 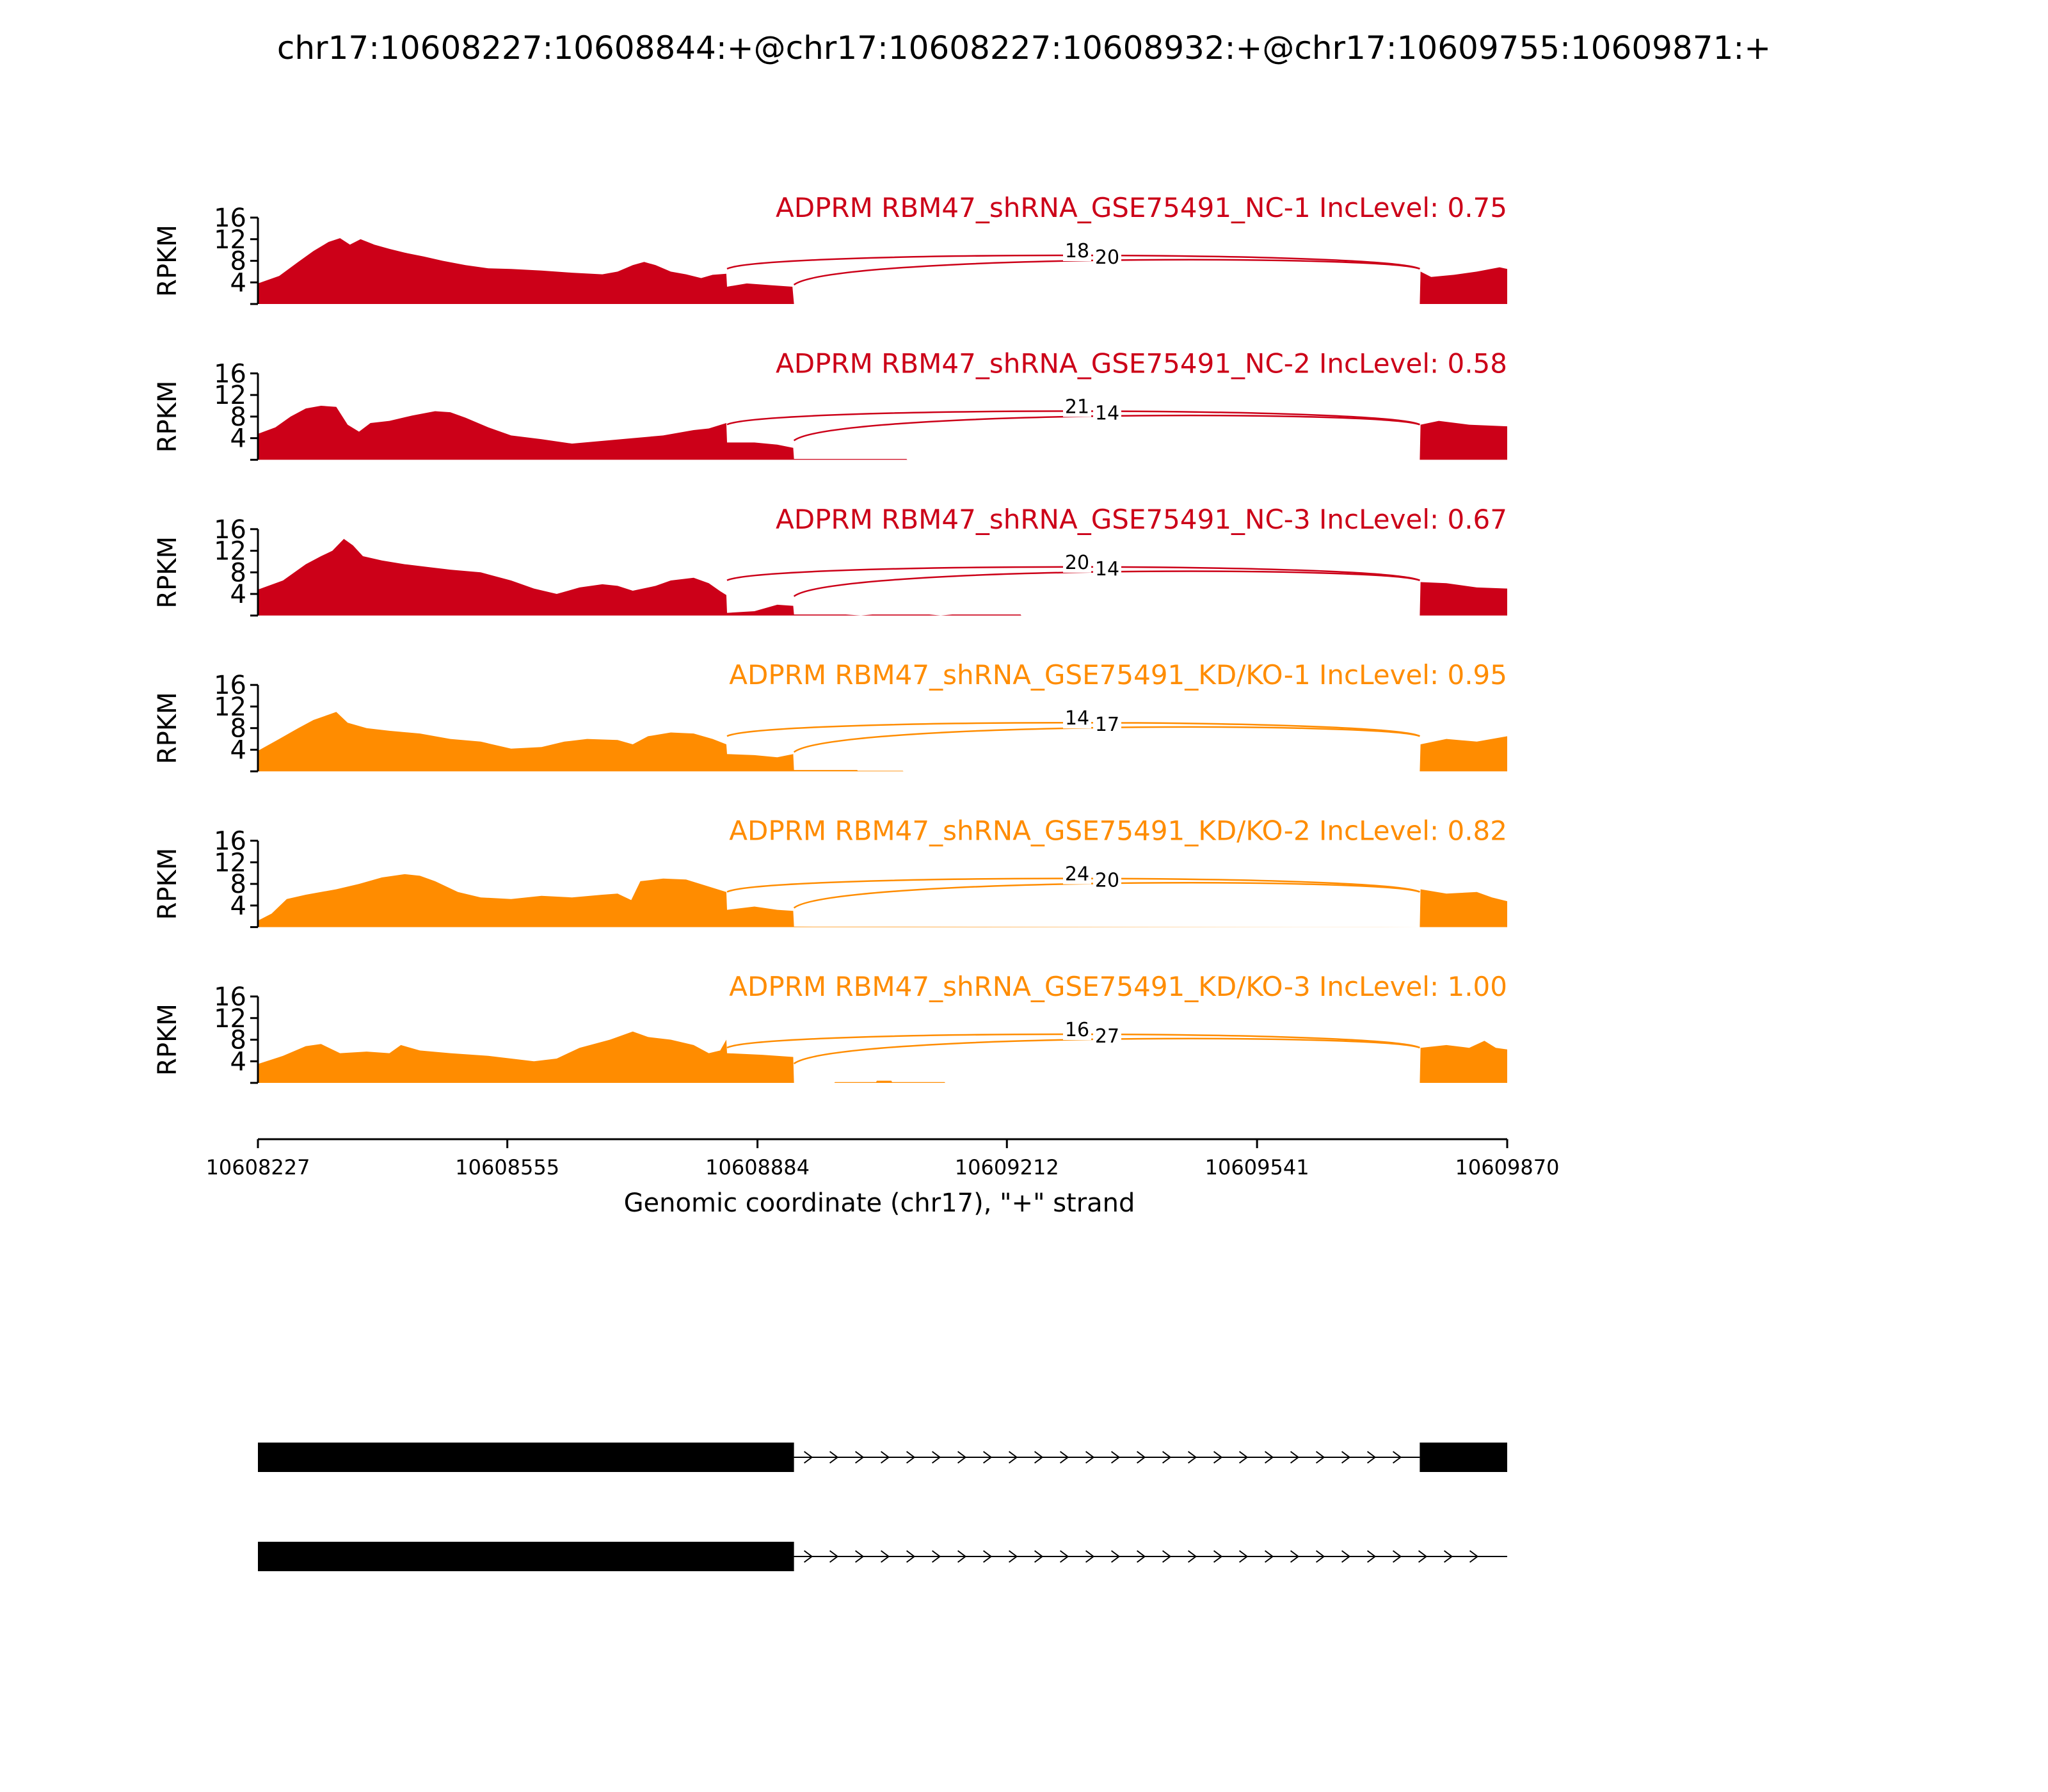 I want to click on x-tick-label: 10609541, so click(x=1257, y=1167).